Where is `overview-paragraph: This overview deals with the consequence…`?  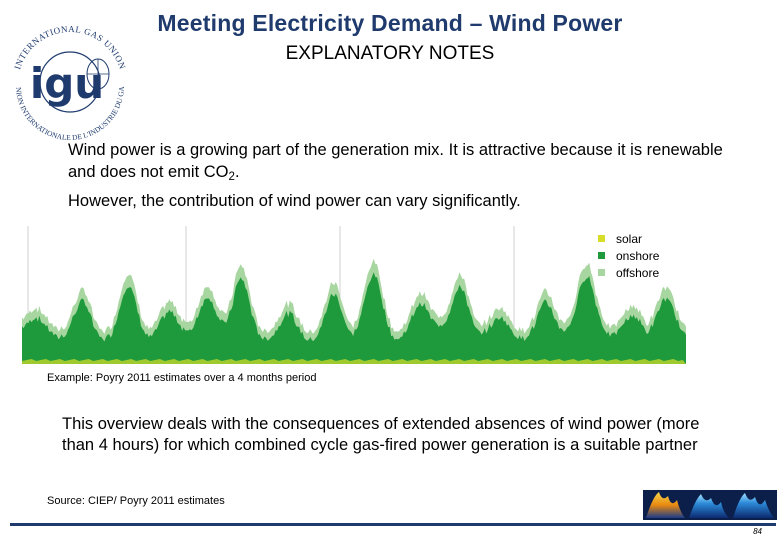
overview-paragraph: This overview deals with the consequence… is located at coordinates (381, 434).